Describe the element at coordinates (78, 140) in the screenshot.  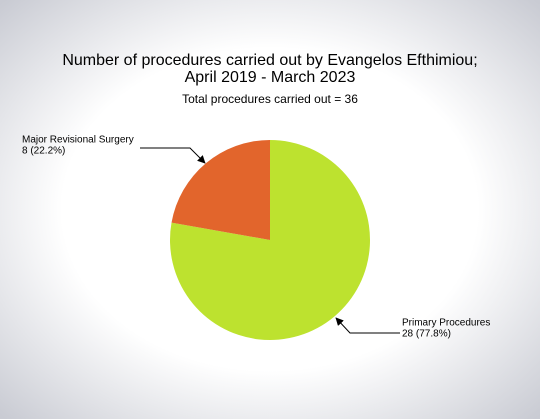
I see `slice-label: Major Revisional Surgery` at that location.